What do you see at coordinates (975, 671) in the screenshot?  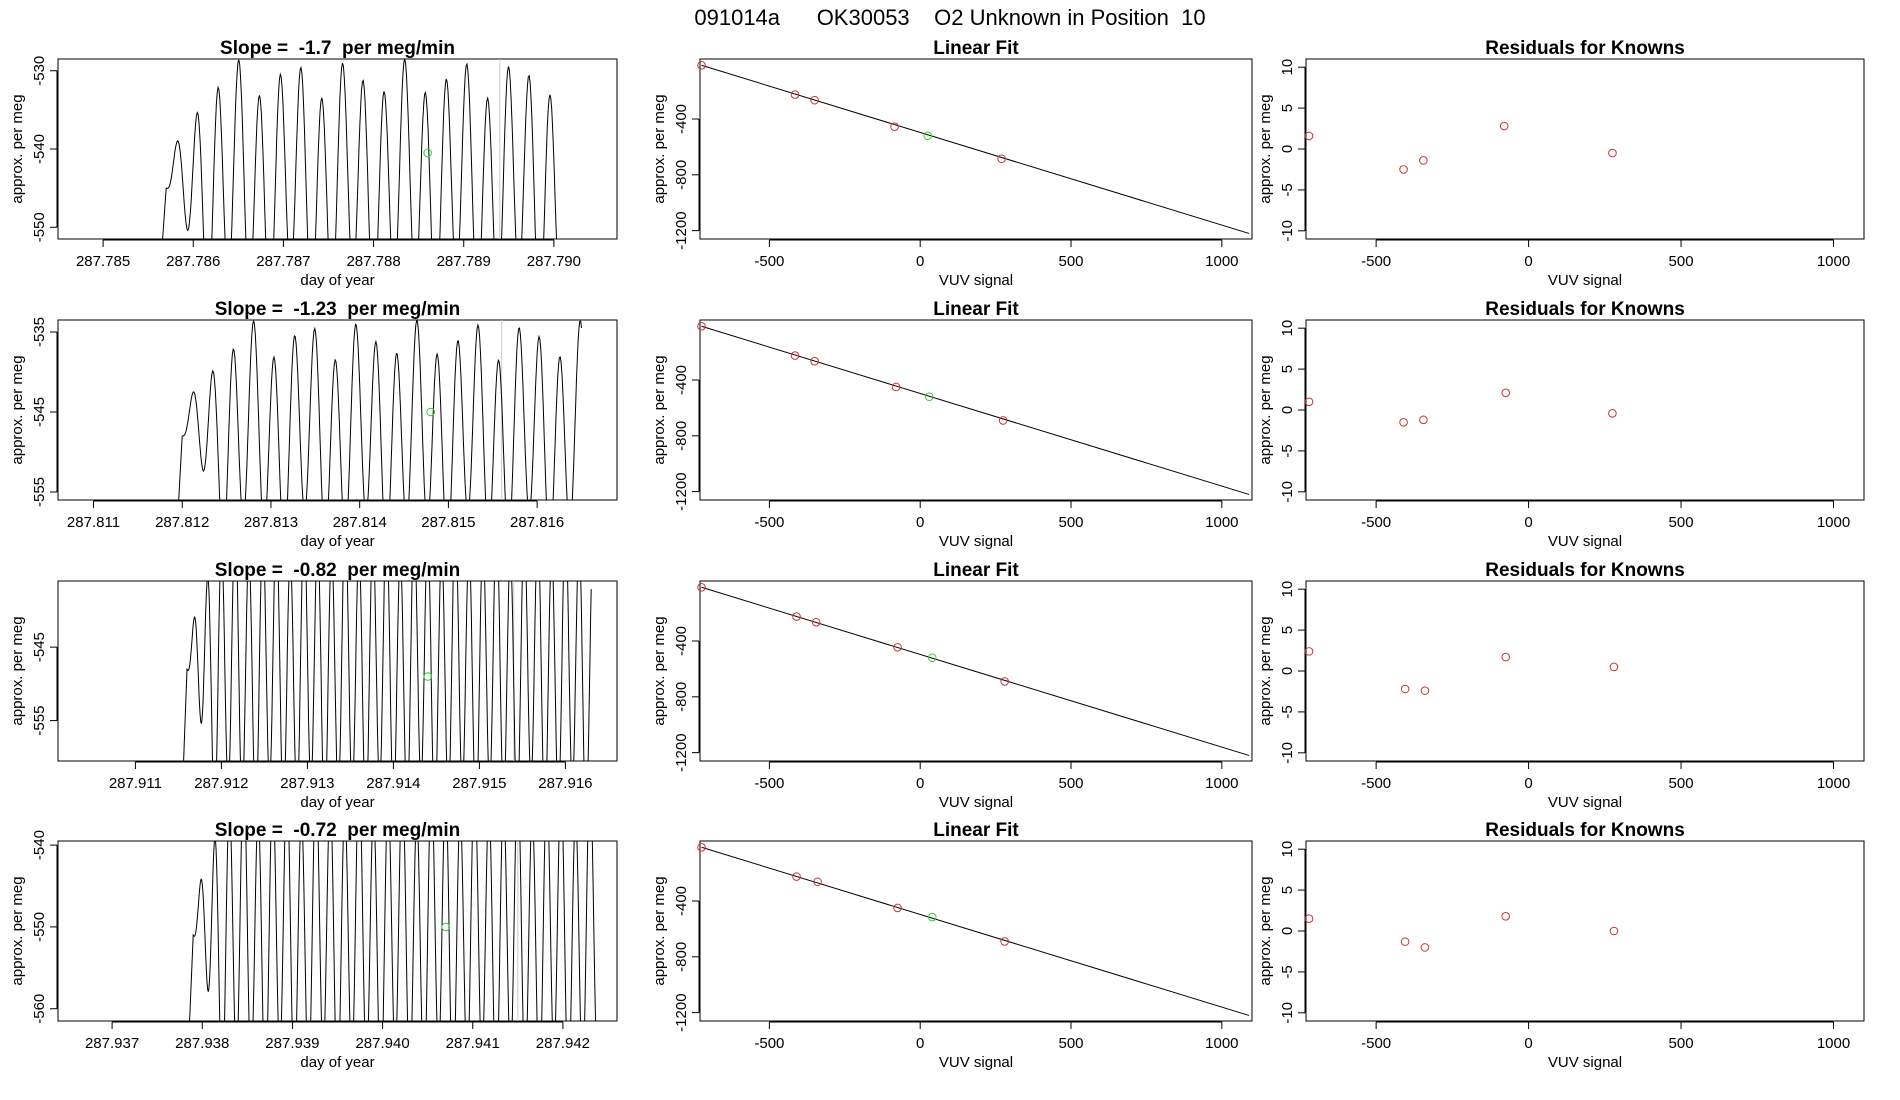 I see `fit-line` at bounding box center [975, 671].